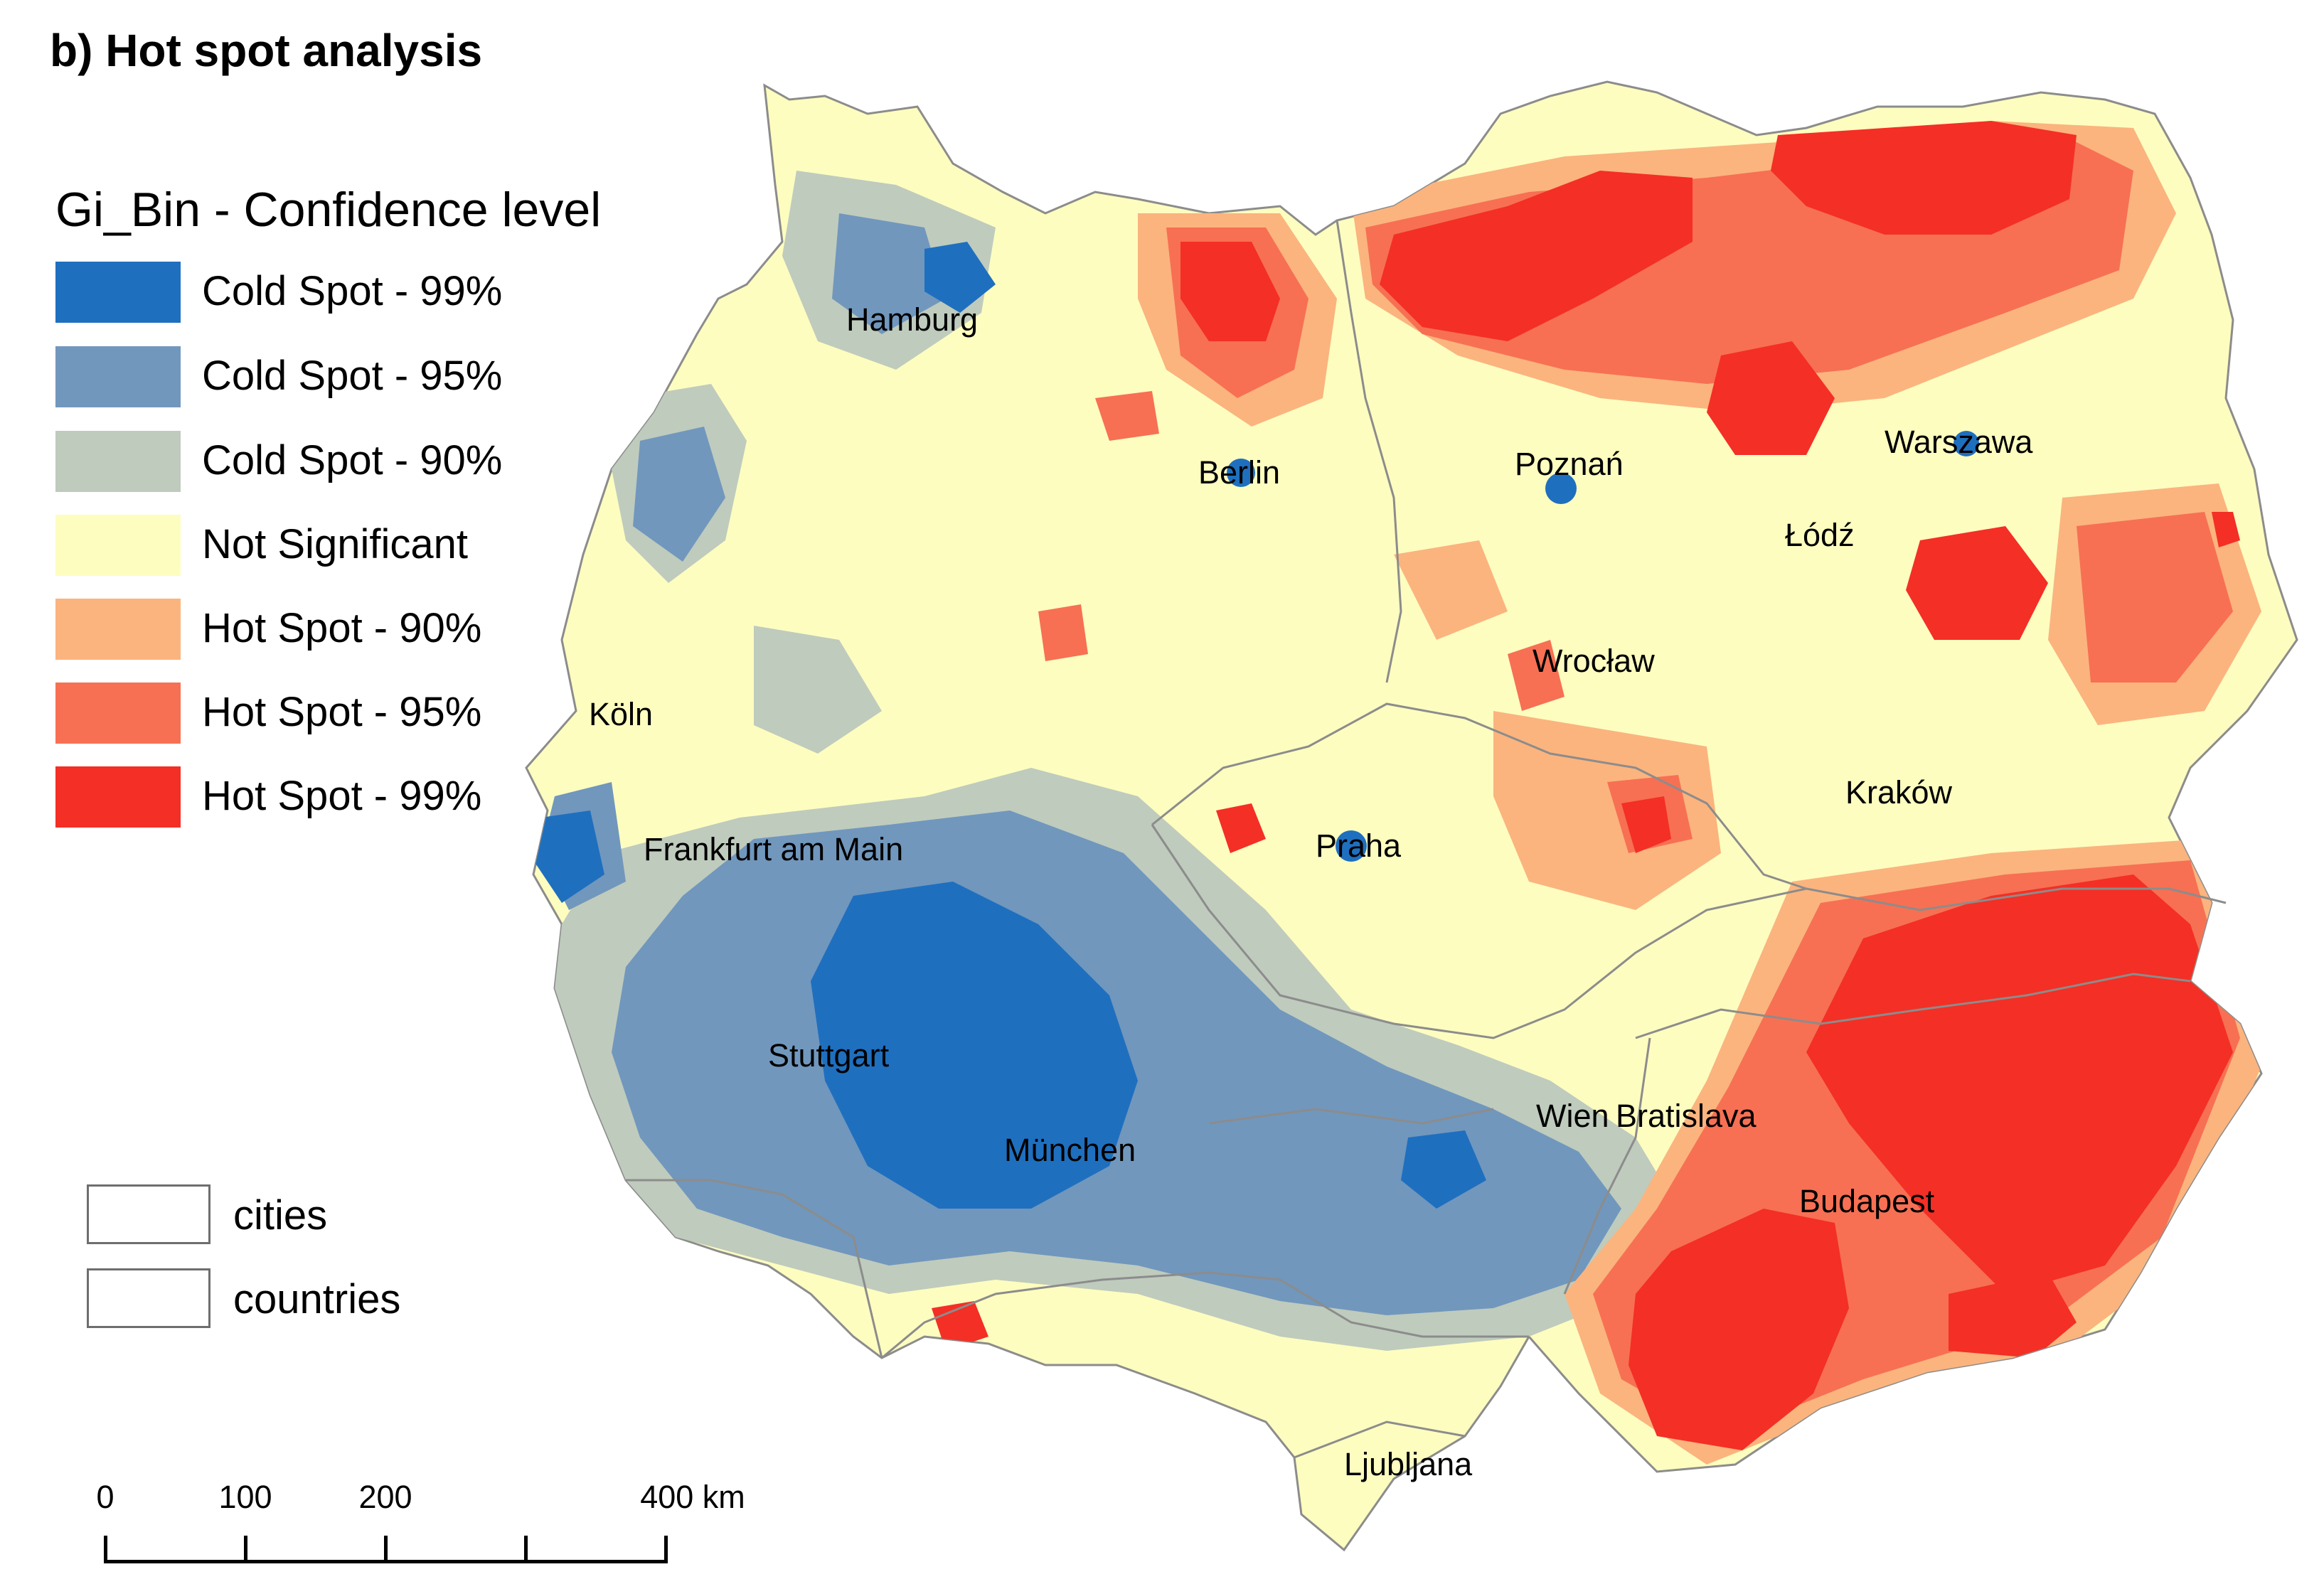  Describe the element at coordinates (342, 628) in the screenshot. I see `legend-label: Hot Spot - 90%` at that location.